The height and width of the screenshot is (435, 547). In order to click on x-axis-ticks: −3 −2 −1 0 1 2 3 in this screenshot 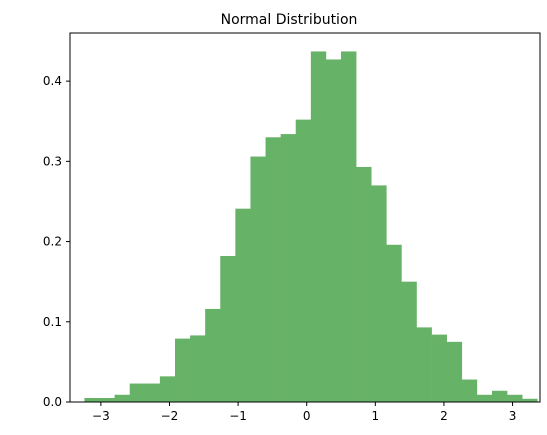, I will do `click(304, 412)`.